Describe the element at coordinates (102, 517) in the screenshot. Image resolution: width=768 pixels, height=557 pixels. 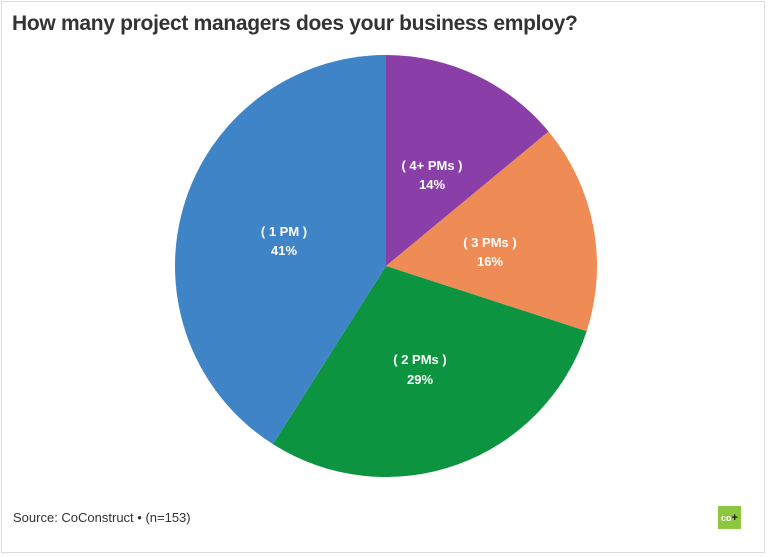
I see `source-note: Source: CoConstruct • (n=153)` at that location.